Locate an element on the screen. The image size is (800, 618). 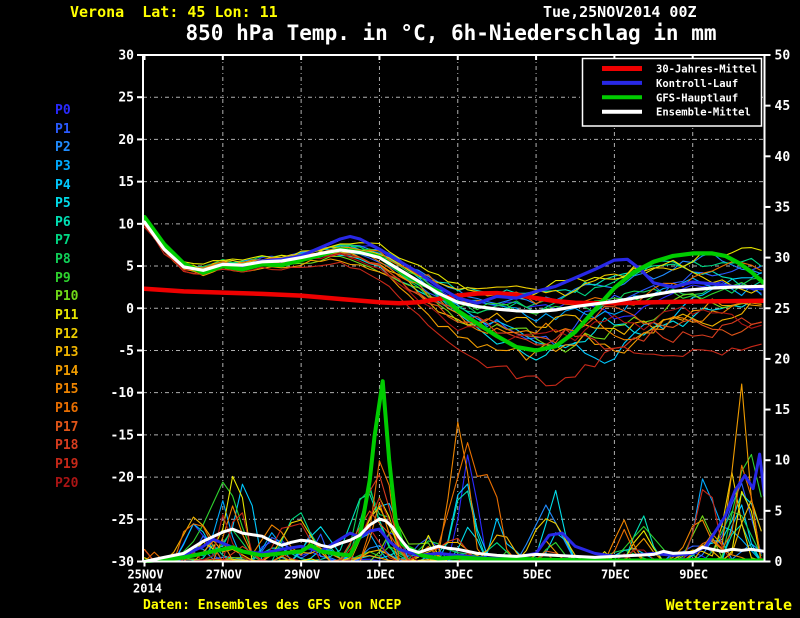
right-axis-tick-label: 35 is located at coordinates (783, 207).